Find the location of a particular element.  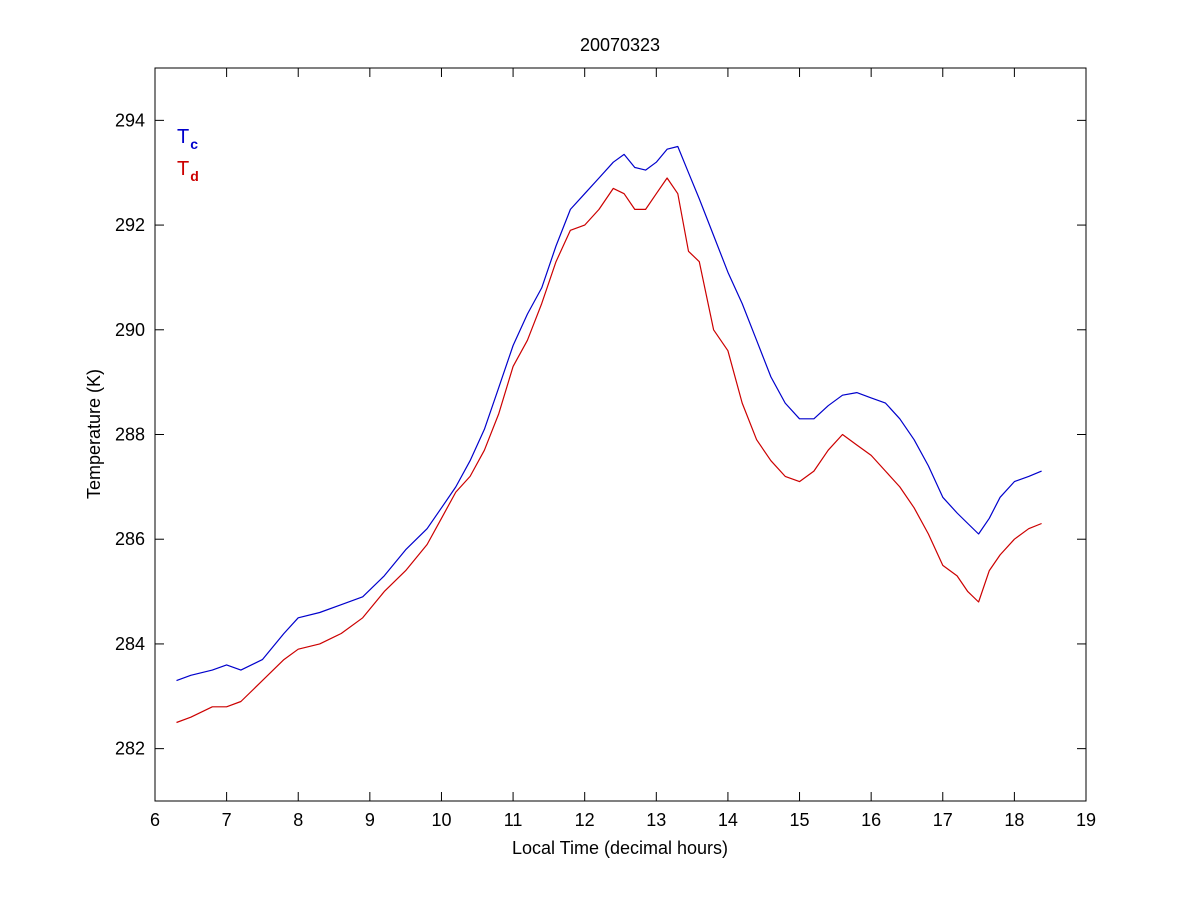

y-tick-label: 294 is located at coordinates (130, 120).